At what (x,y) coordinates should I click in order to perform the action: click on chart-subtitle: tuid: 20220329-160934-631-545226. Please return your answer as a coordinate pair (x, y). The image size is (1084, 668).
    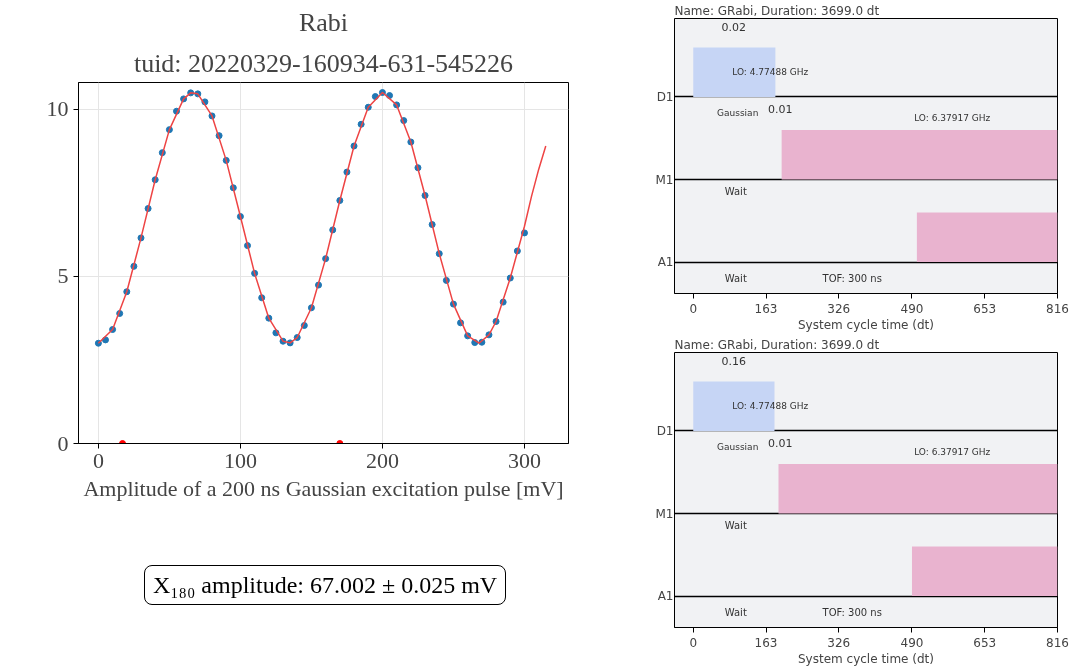
    Looking at the image, I should click on (323, 63).